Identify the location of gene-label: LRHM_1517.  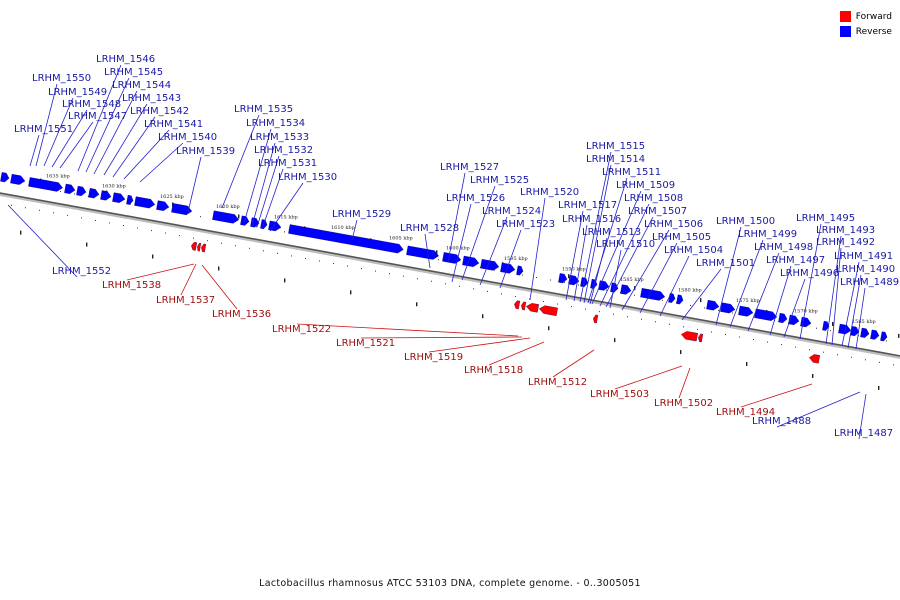
(587, 205).